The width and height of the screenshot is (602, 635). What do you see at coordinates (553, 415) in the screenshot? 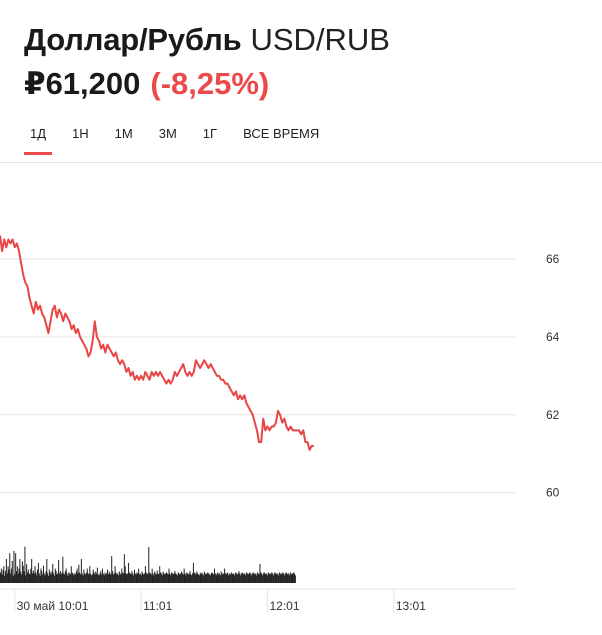
I see `y-tick-label: 62` at bounding box center [553, 415].